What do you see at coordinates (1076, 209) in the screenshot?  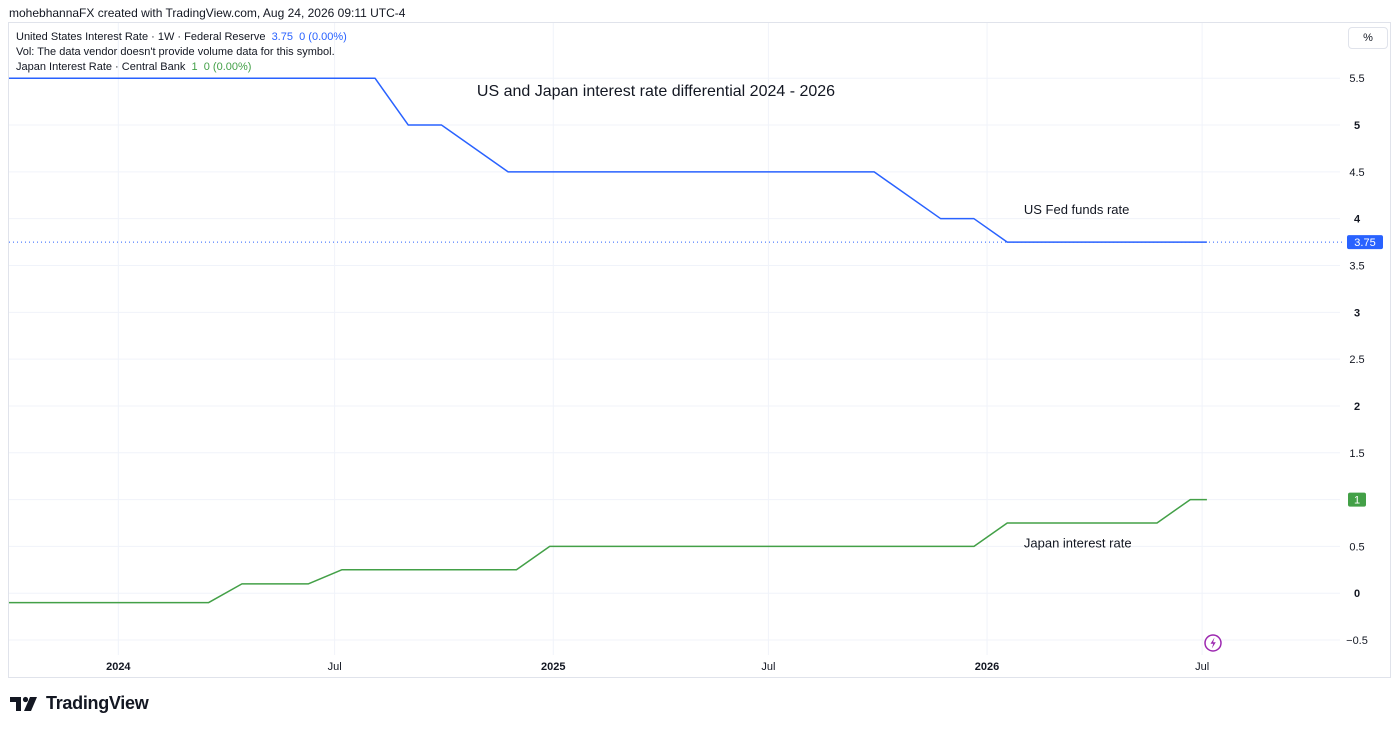 I see `us-series-annotation: US Fed funds rate` at bounding box center [1076, 209].